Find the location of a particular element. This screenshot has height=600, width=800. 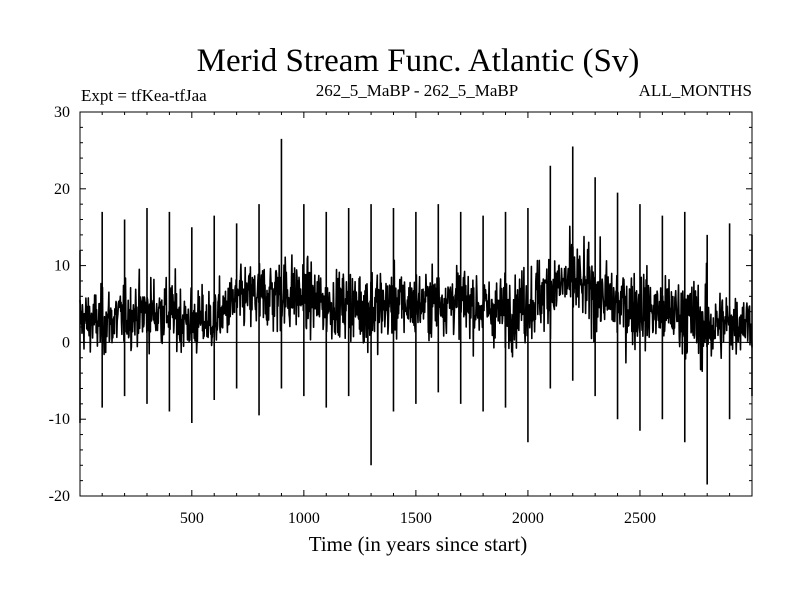

x-tick-label: 1000 is located at coordinates (304, 518).